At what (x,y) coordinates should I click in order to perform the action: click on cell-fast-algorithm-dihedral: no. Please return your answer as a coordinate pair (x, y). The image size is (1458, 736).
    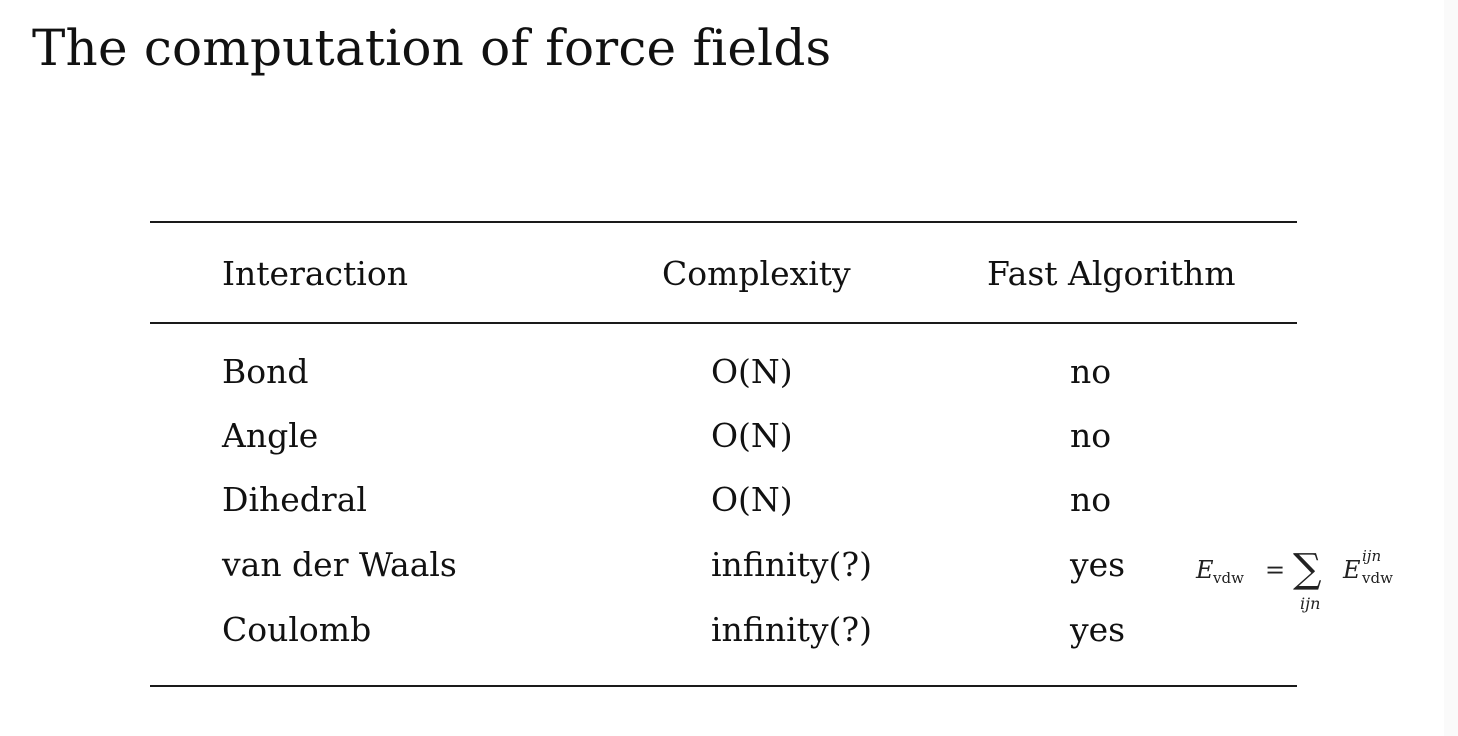
    Looking at the image, I should click on (1091, 499).